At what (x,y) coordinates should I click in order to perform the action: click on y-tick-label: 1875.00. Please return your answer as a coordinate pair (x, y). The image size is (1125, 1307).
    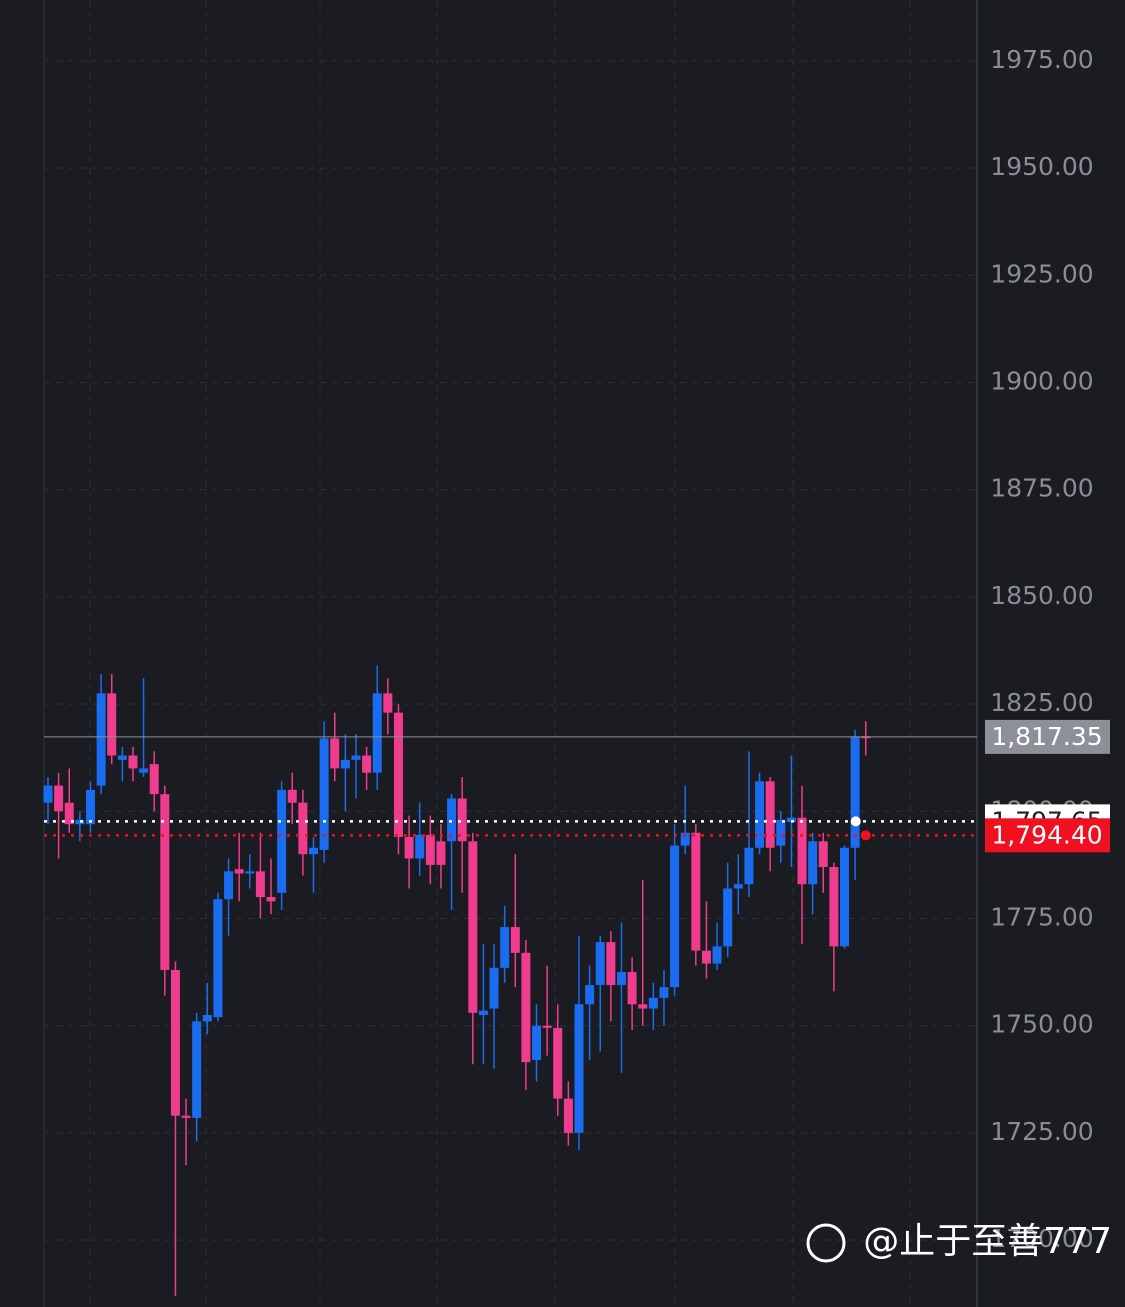
    Looking at the image, I should click on (1041, 488).